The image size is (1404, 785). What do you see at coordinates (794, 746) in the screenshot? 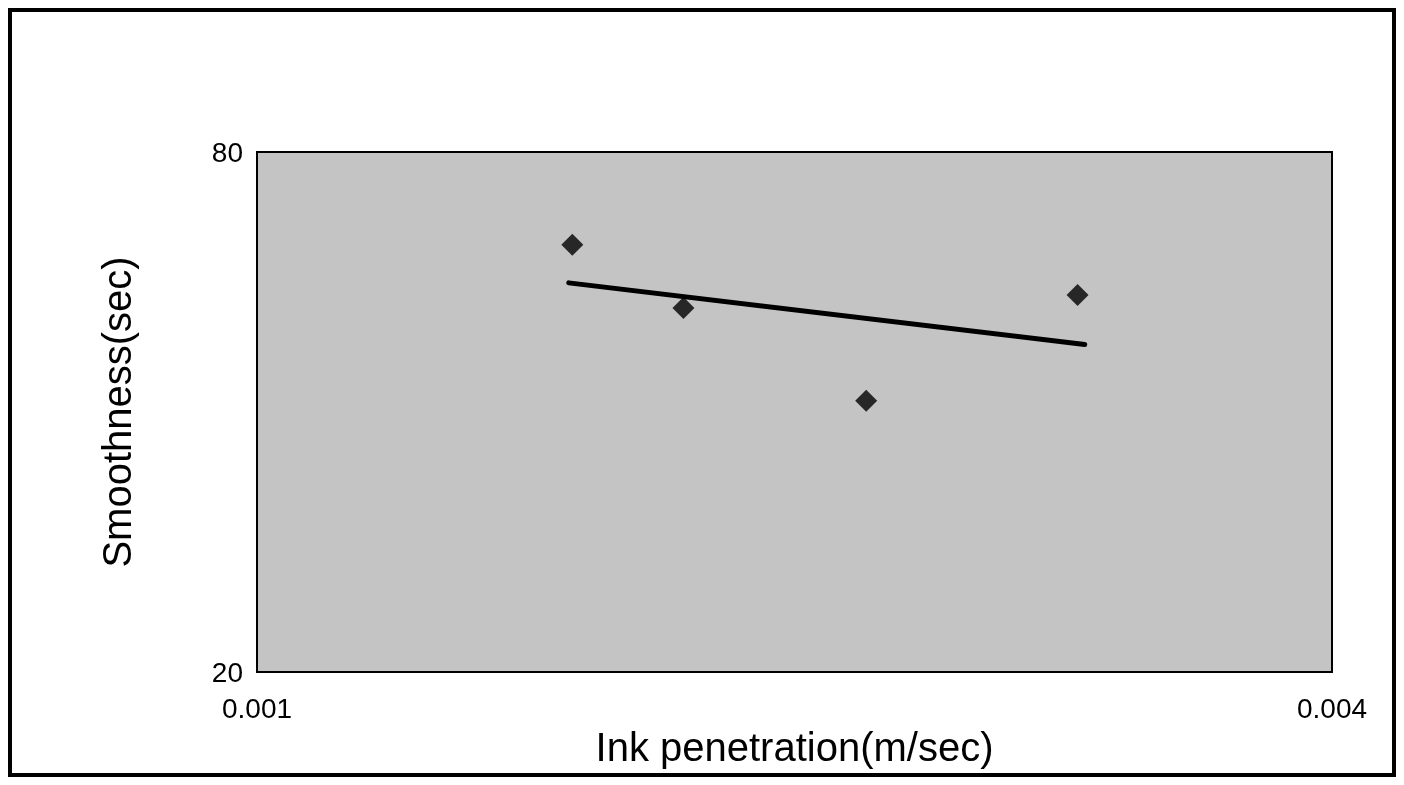
I see `x-axis-title: Ink penetration(m/sec)` at bounding box center [794, 746].